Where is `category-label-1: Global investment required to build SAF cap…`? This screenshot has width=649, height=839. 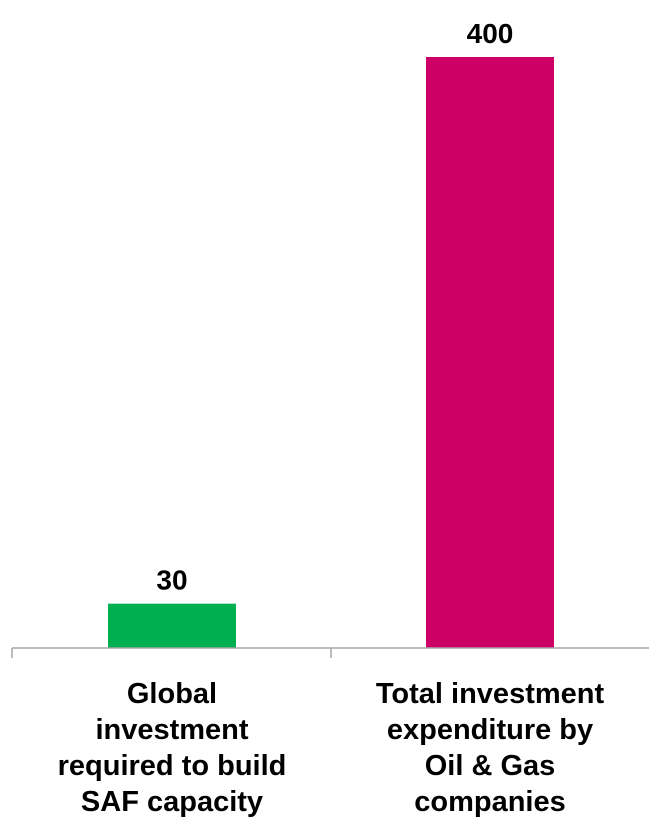 category-label-1: Global investment required to build SAF cap… is located at coordinates (172, 748).